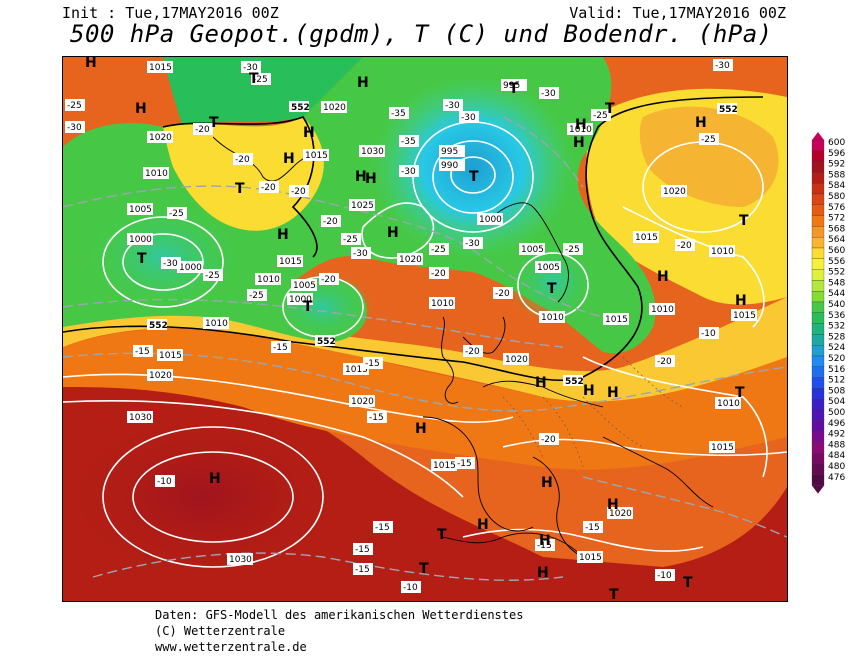 The height and width of the screenshot is (657, 850). Describe the element at coordinates (208, 497) in the screenshot. I see `hot-core-southwest` at that location.